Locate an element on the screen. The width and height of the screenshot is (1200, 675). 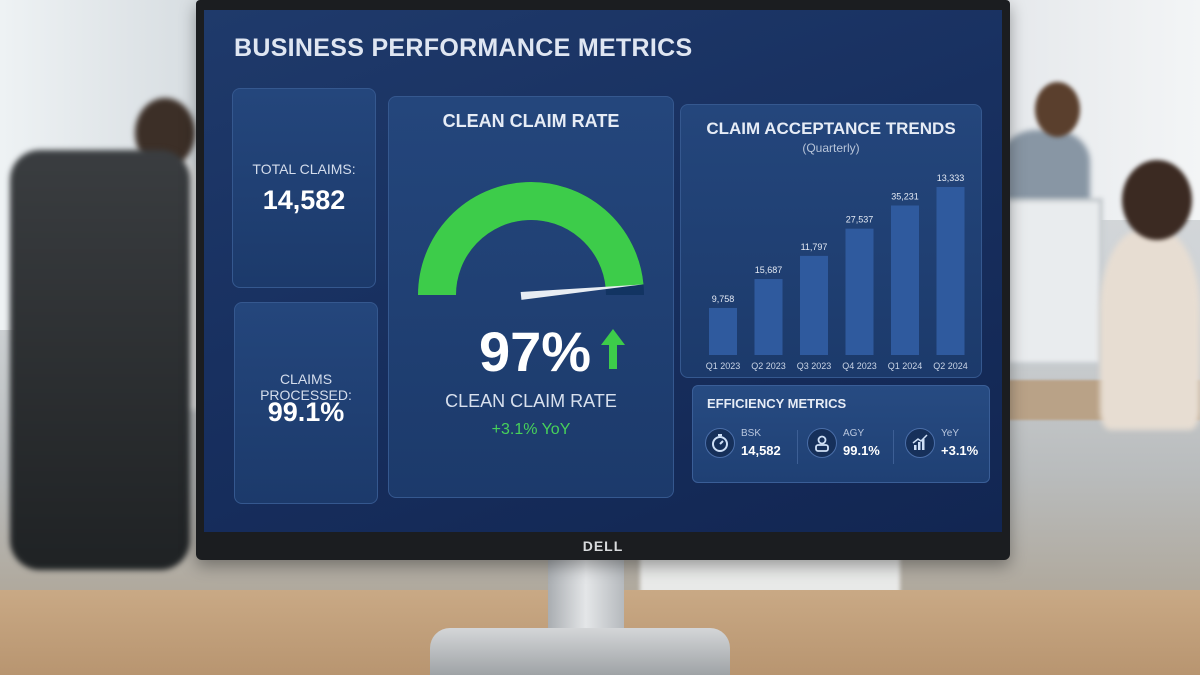
efficiency-label: BSK is located at coordinates (751, 433).